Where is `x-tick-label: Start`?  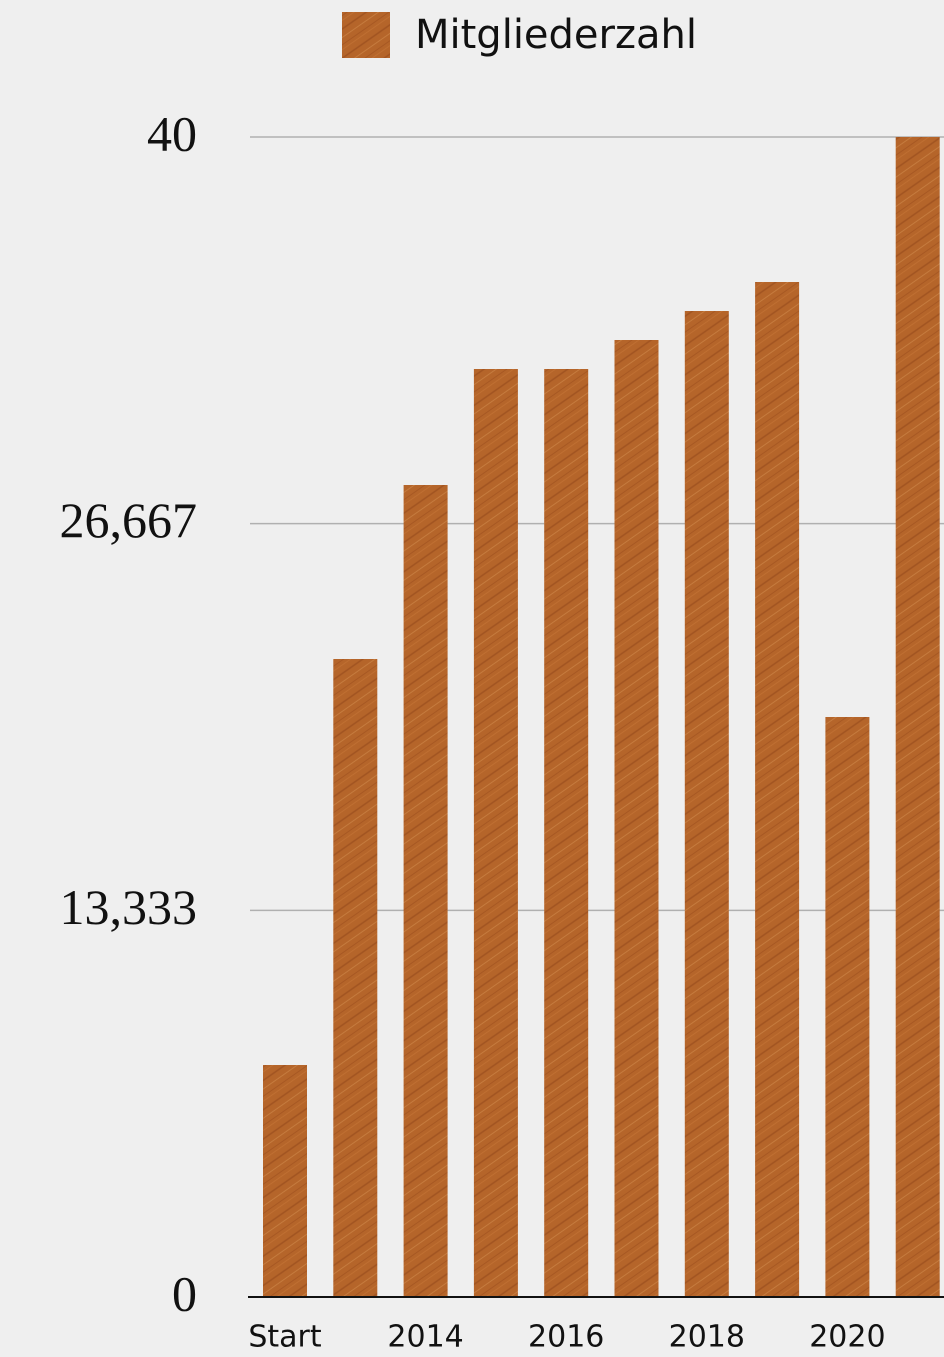 x-tick-label: Start is located at coordinates (285, 1337).